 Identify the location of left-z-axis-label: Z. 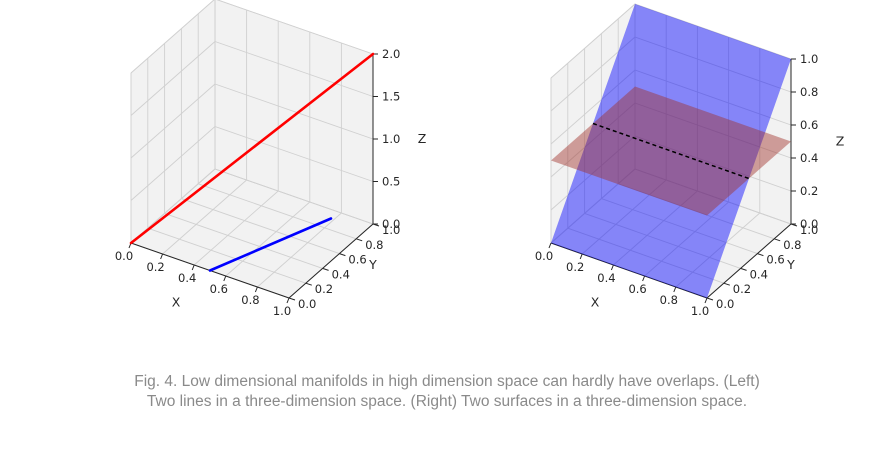
(422, 138).